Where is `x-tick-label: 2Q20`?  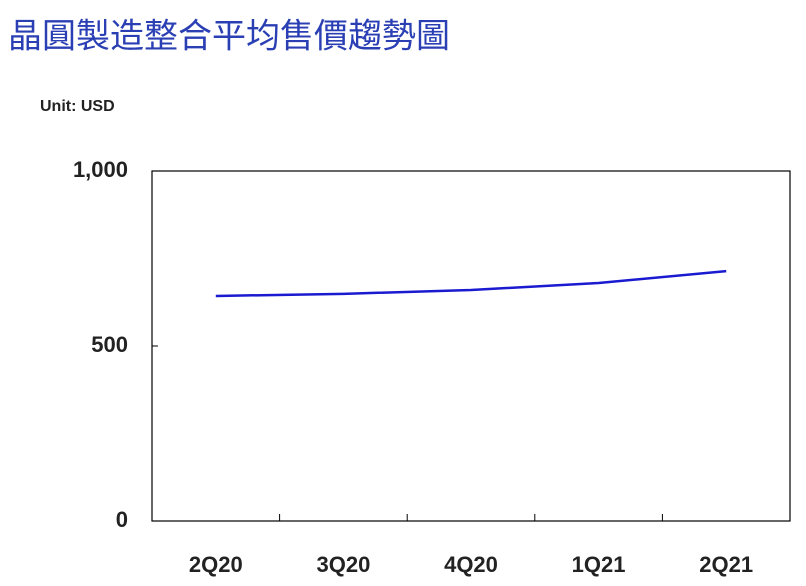 x-tick-label: 2Q20 is located at coordinates (216, 564).